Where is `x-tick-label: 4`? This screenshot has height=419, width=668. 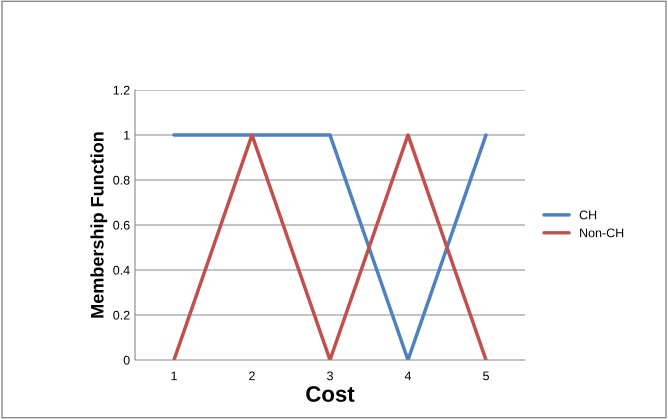 x-tick-label: 4 is located at coordinates (408, 376).